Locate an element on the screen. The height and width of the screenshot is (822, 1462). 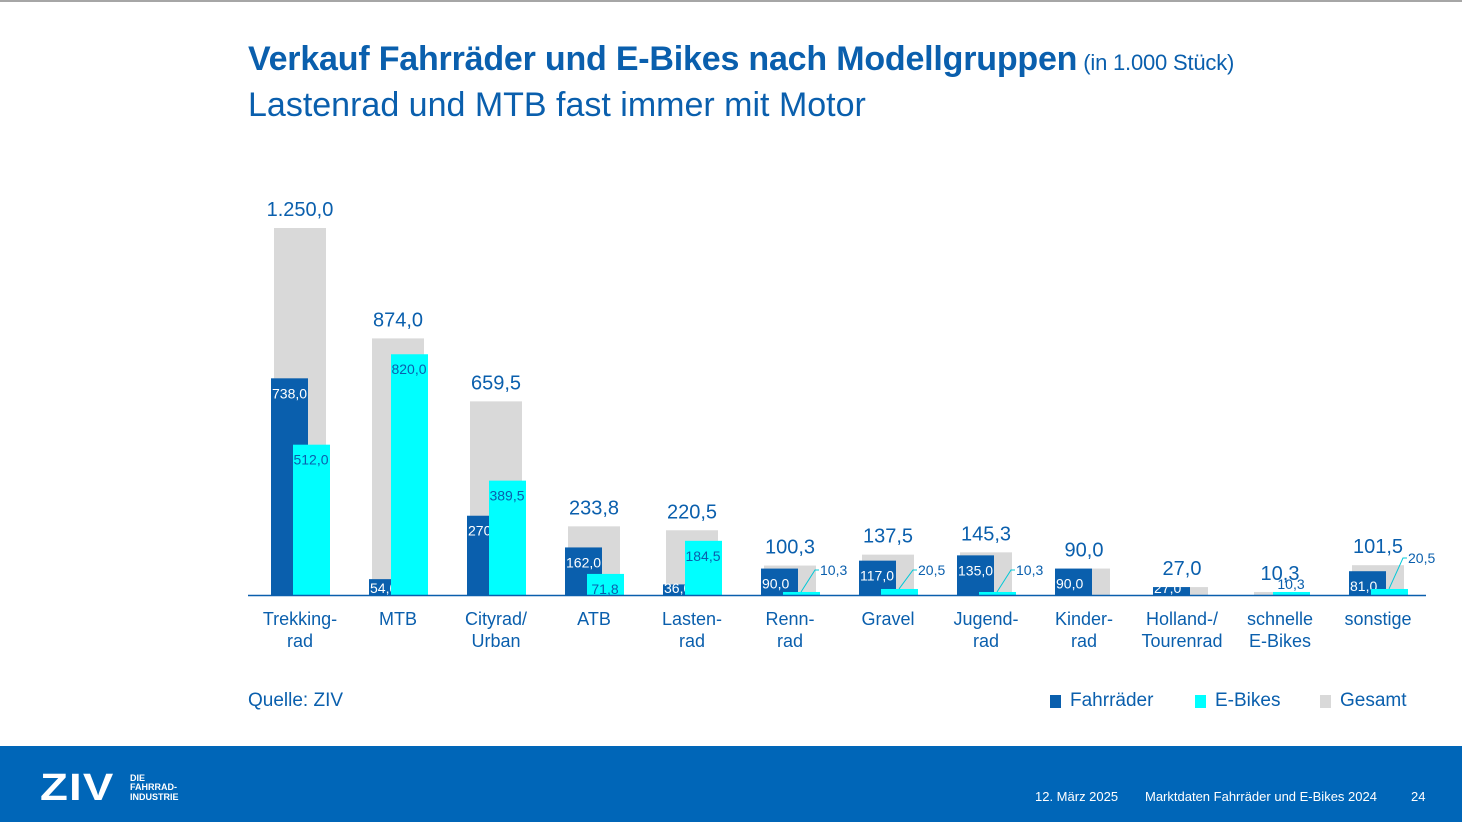
logo-sub-line: FAHRRAD- is located at coordinates (153, 787).